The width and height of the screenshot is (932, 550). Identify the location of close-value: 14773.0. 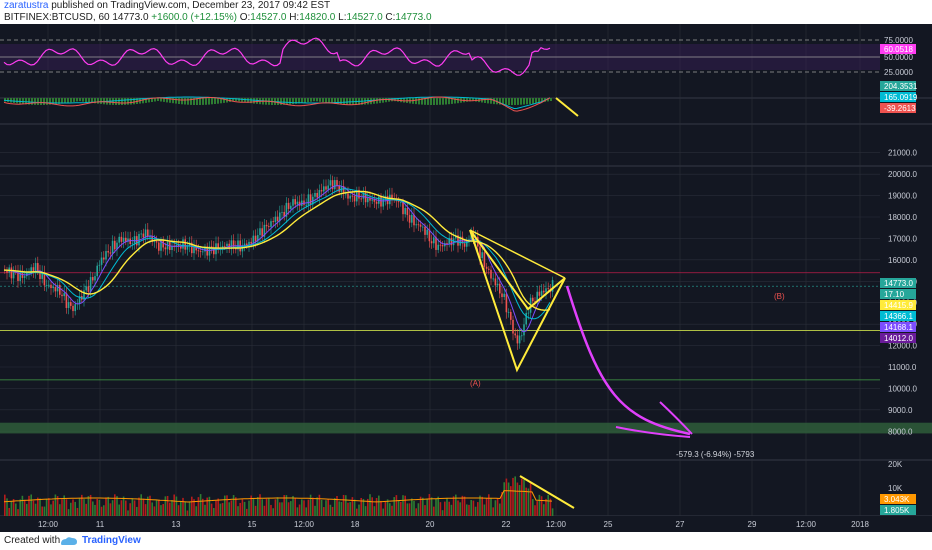
(413, 17).